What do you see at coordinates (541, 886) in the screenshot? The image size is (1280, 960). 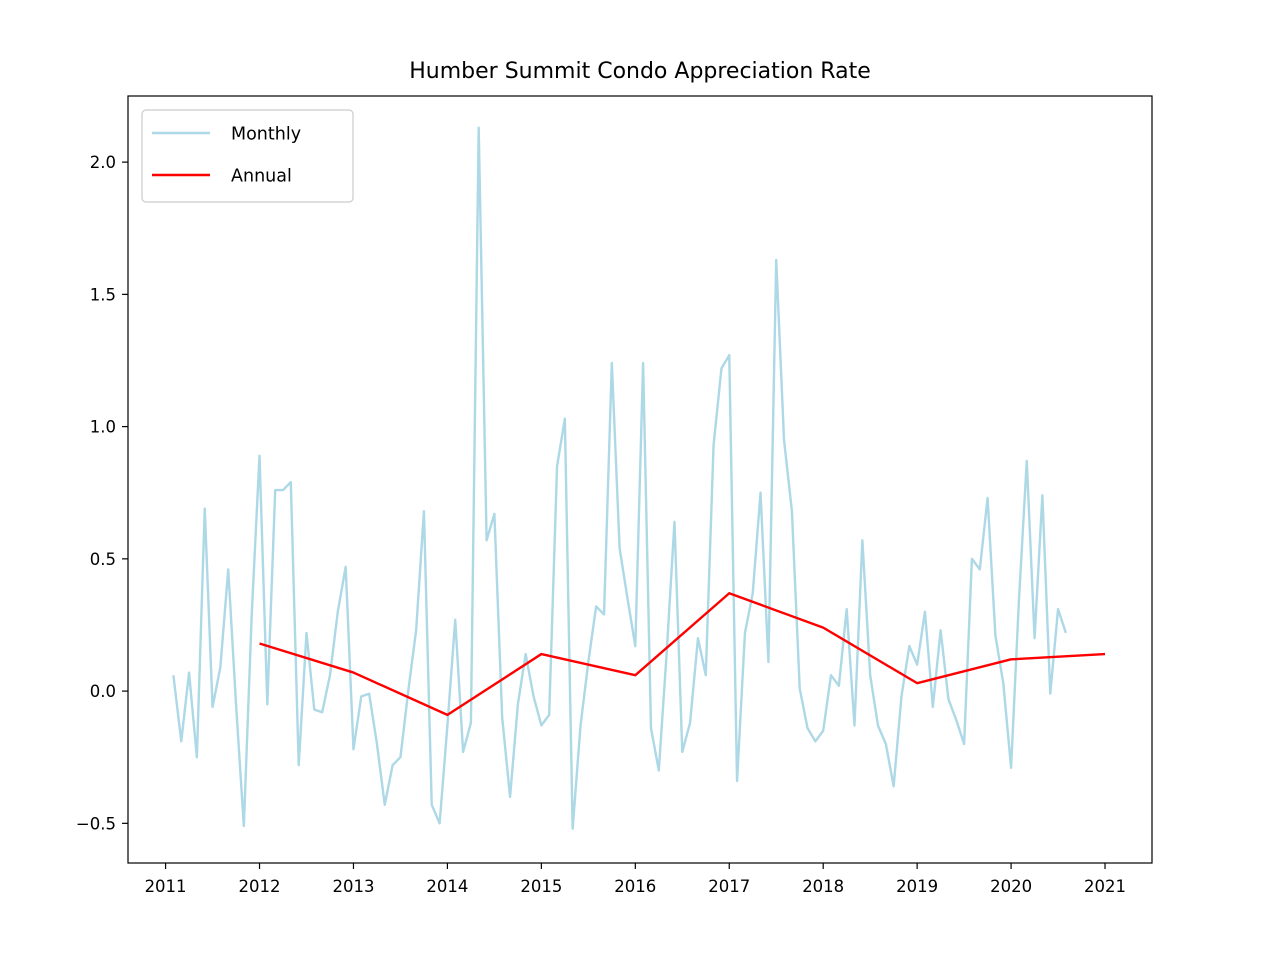 I see `x-tick-label: 2015` at bounding box center [541, 886].